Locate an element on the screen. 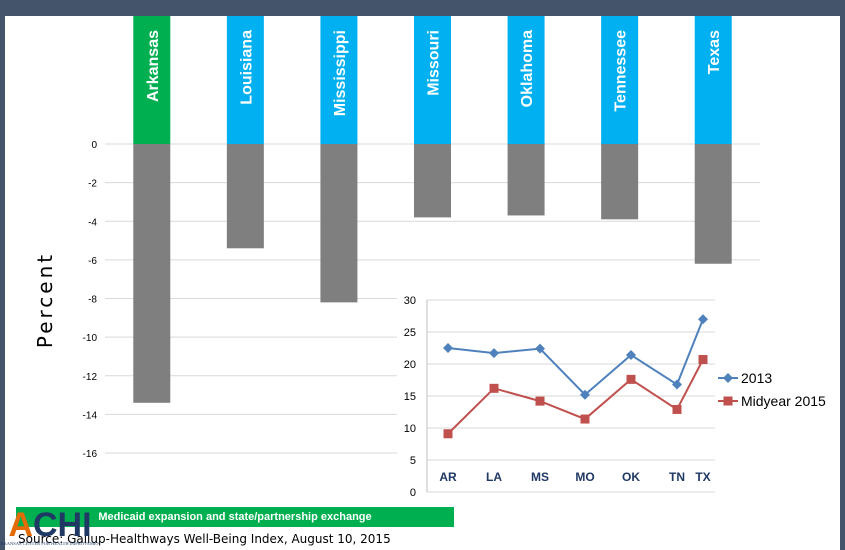  inset-y-tick-label: 10 is located at coordinates (410, 429).